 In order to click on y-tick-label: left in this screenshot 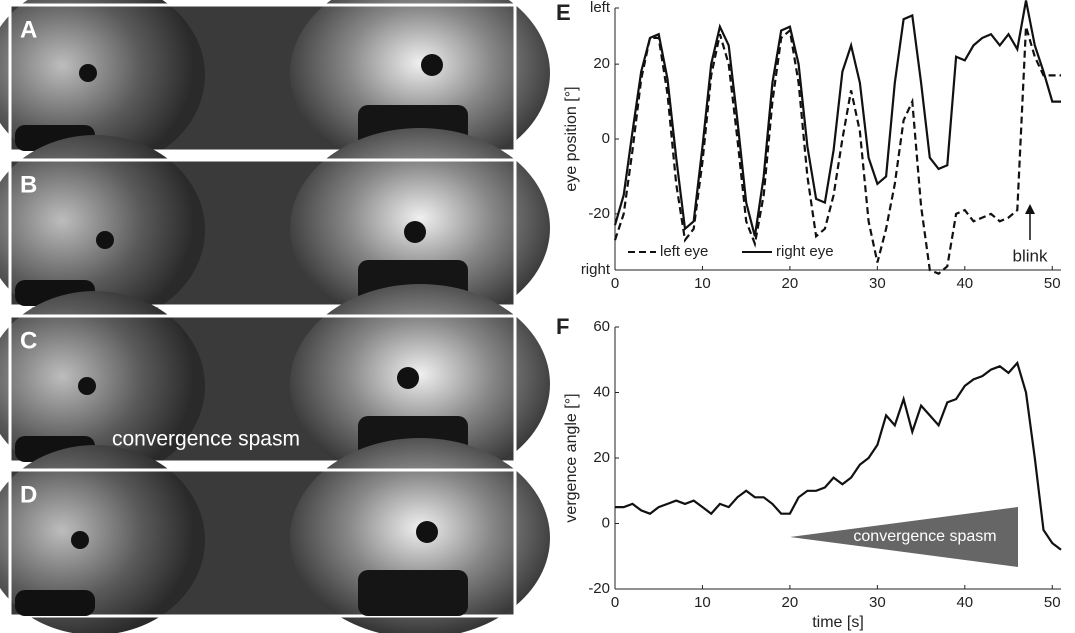, I will do `click(600, 8)`.